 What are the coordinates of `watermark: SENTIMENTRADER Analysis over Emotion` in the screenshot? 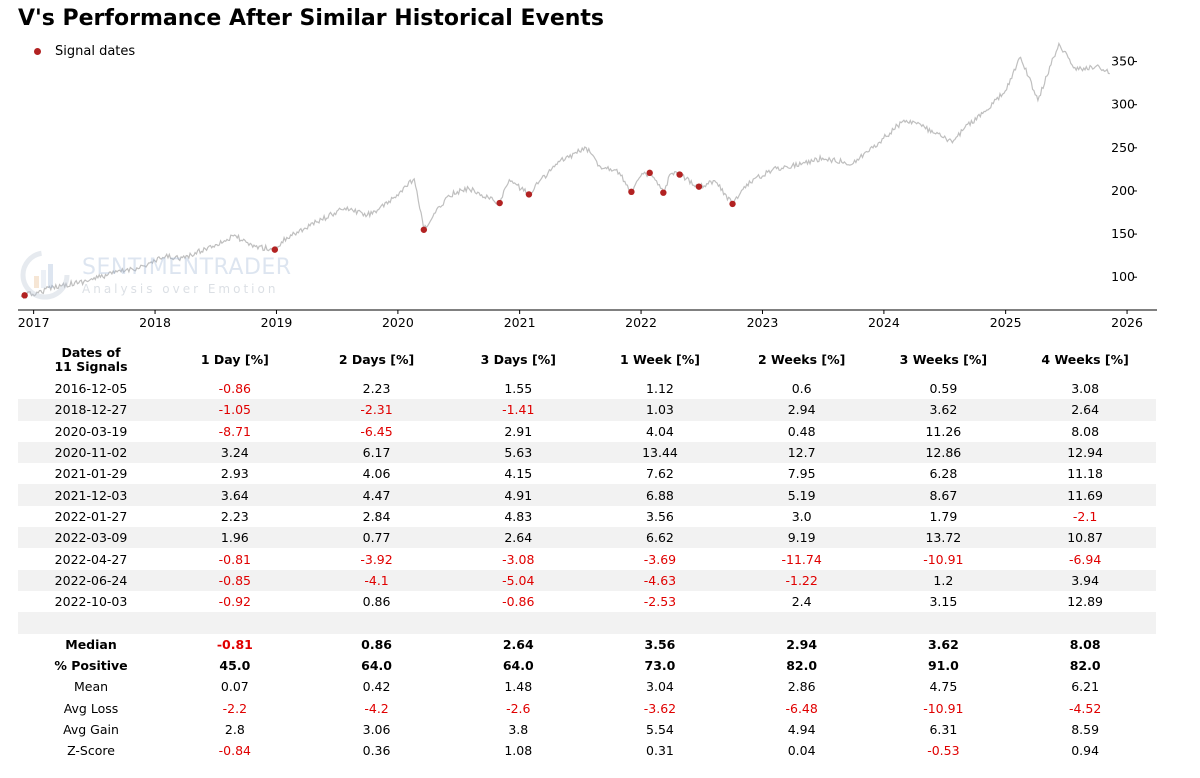 It's located at (155, 275).